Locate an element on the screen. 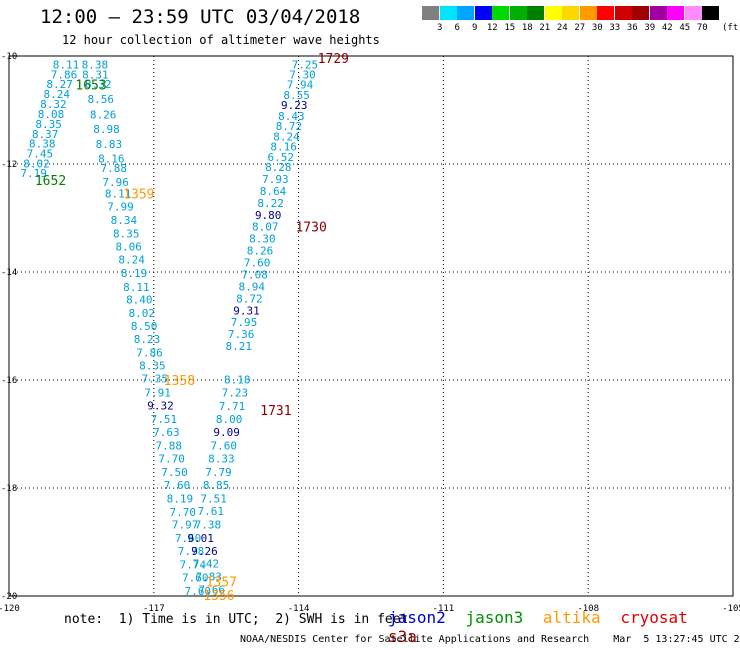 Image resolution: width=740 pixels, height=650 pixels. color-scale-label: 12 is located at coordinates (492, 28).